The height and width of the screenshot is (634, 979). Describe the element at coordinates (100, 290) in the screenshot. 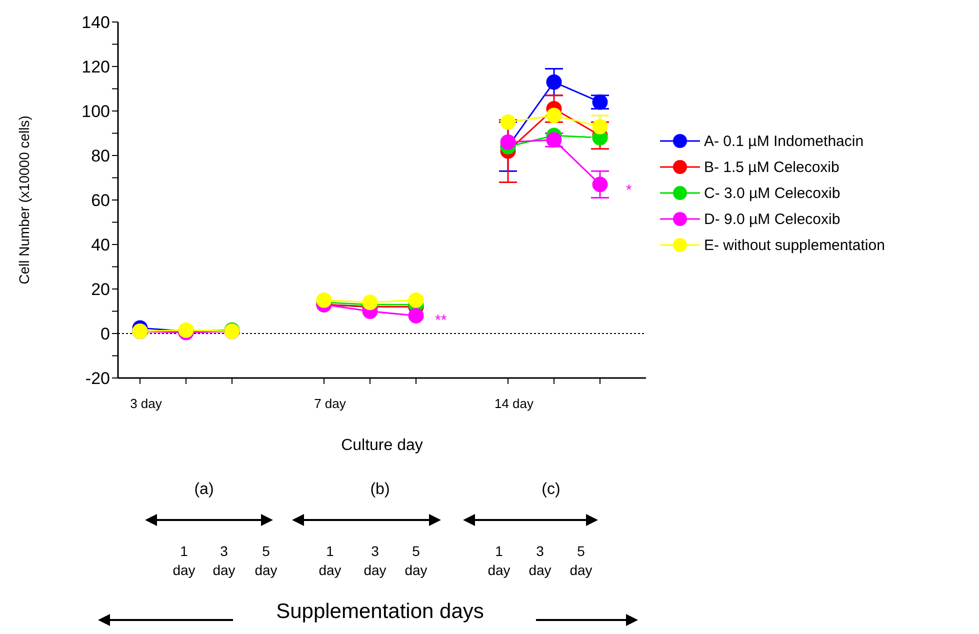

I see `y-tick-label: 20` at that location.